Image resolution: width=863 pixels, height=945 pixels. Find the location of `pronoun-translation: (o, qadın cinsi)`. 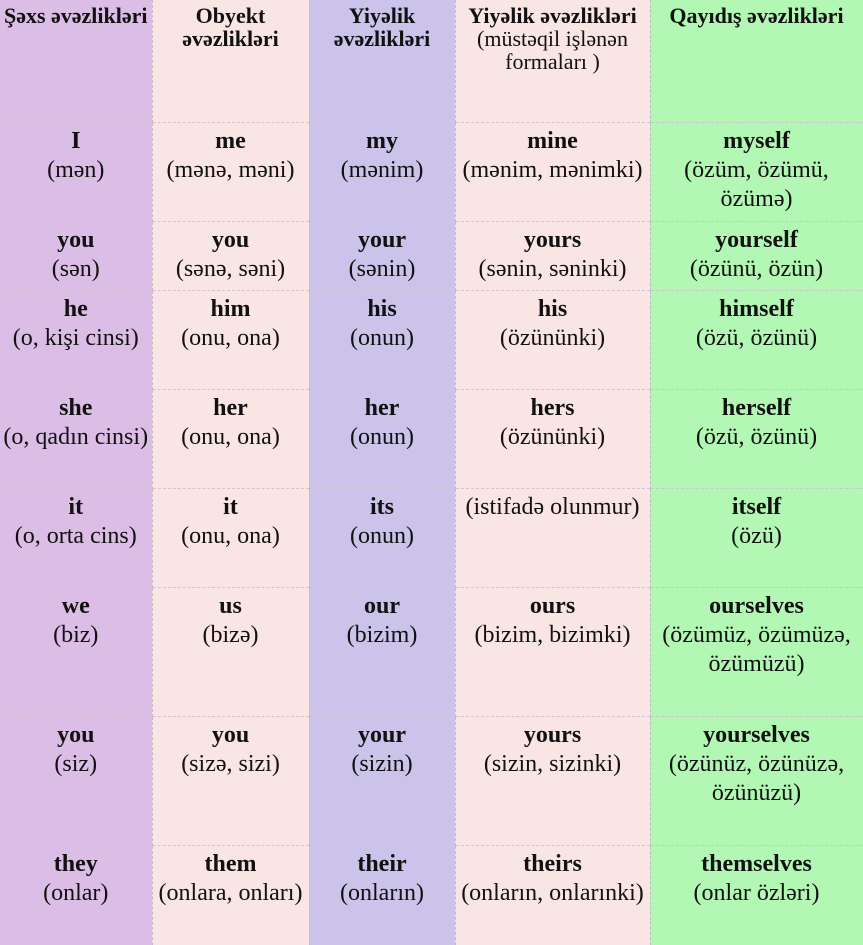

pronoun-translation: (o, qadın cinsi) is located at coordinates (76, 436).